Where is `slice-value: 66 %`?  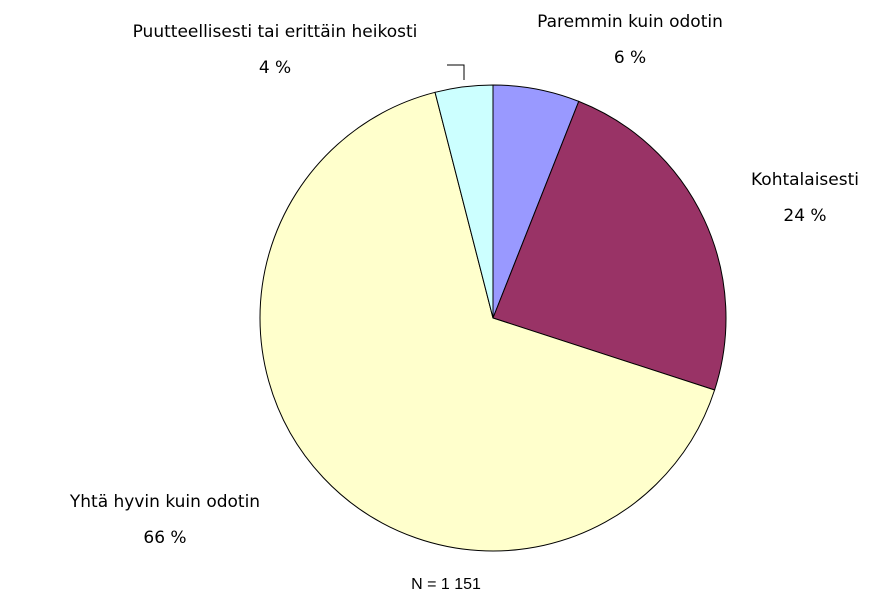
slice-value: 66 % is located at coordinates (165, 538).